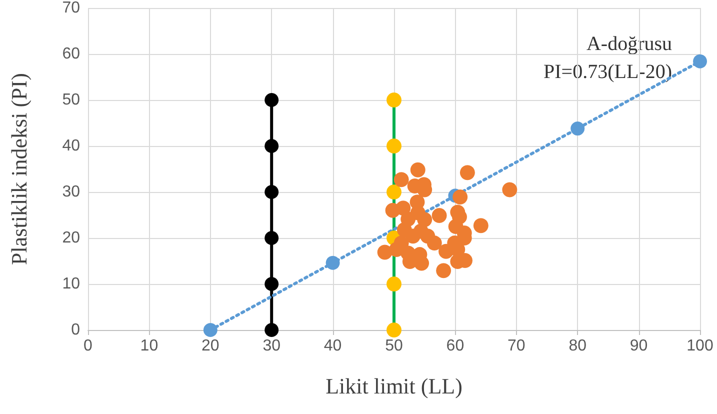 The height and width of the screenshot is (414, 717). What do you see at coordinates (19, 169) in the screenshot?
I see `y-axis-title: Plastiklik indeksi (PI)` at bounding box center [19, 169].